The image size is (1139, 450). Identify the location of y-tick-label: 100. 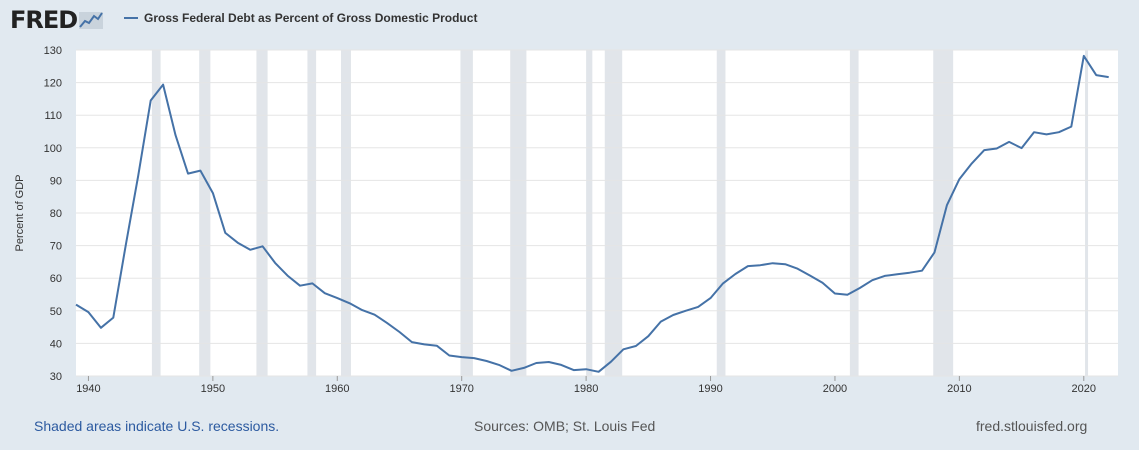
(53, 149).